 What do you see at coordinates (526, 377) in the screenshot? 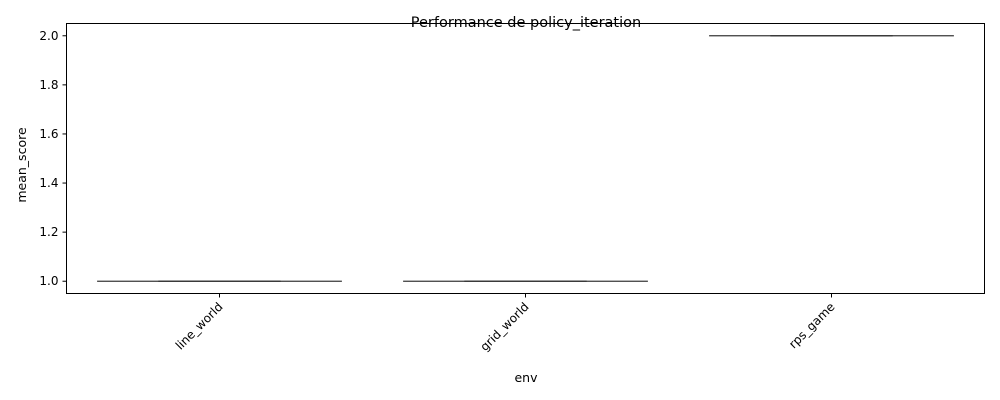
I see `x-axis-label: env` at bounding box center [526, 377].